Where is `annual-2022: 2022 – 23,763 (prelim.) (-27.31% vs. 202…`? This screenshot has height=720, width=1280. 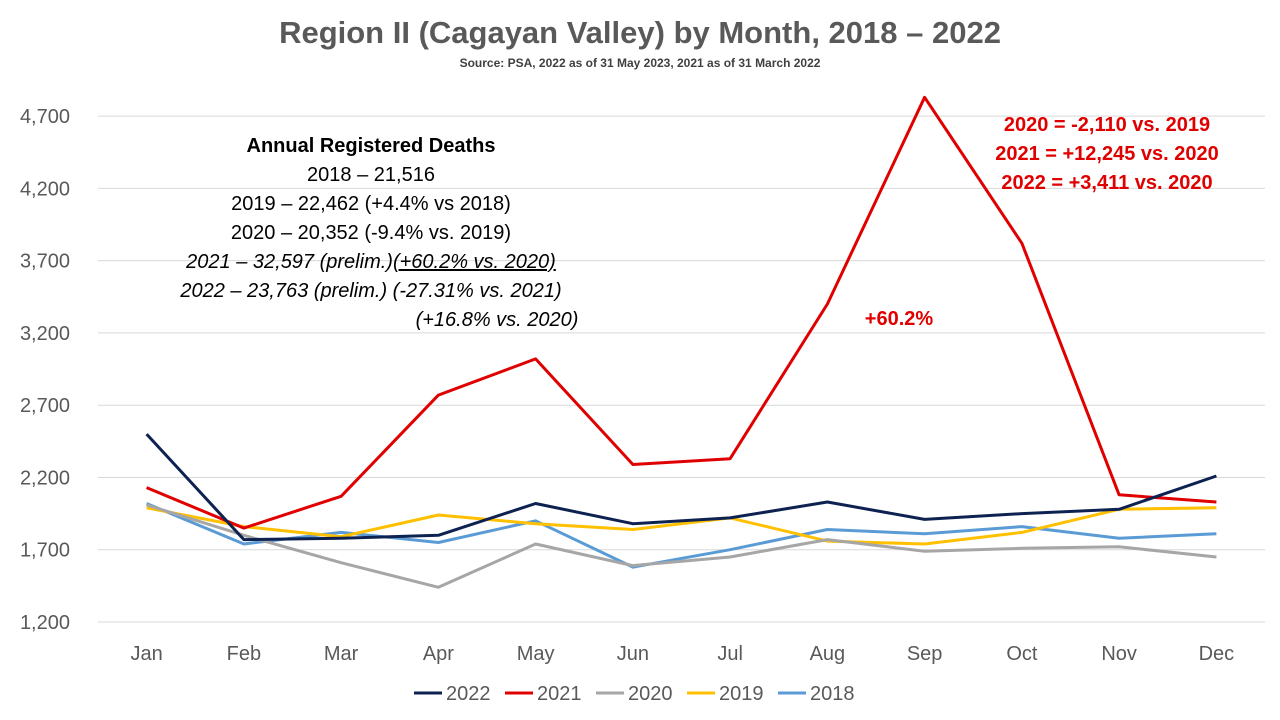
annual-2022: 2022 – 23,763 (prelim.) (-27.31% vs. 202… is located at coordinates (370, 291).